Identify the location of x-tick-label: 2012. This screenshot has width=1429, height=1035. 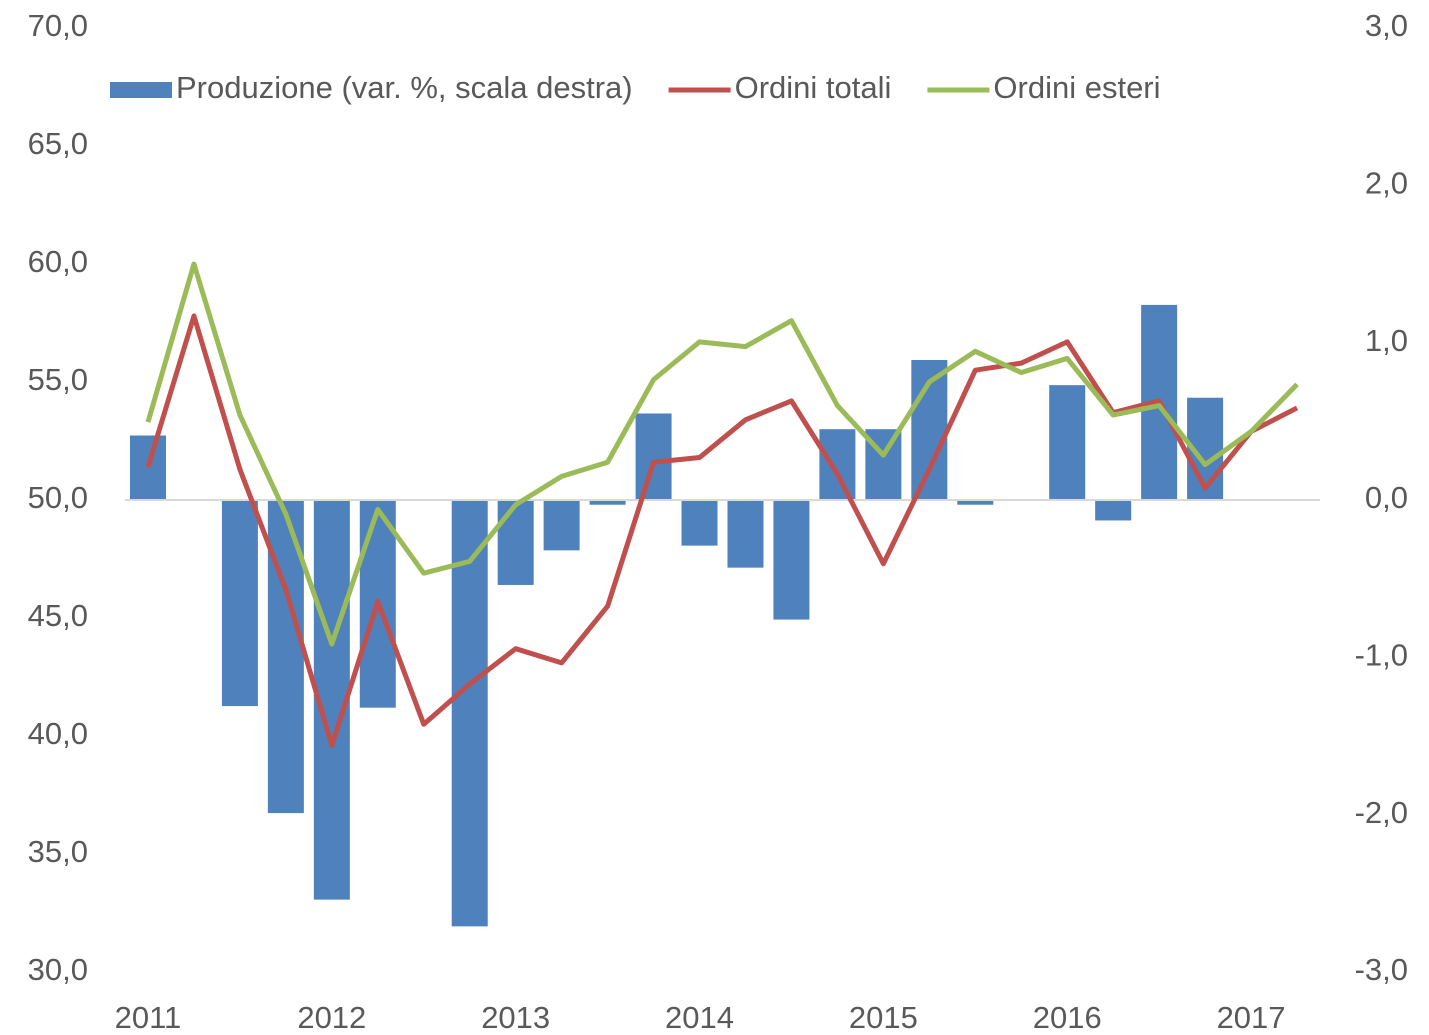
(331, 1017).